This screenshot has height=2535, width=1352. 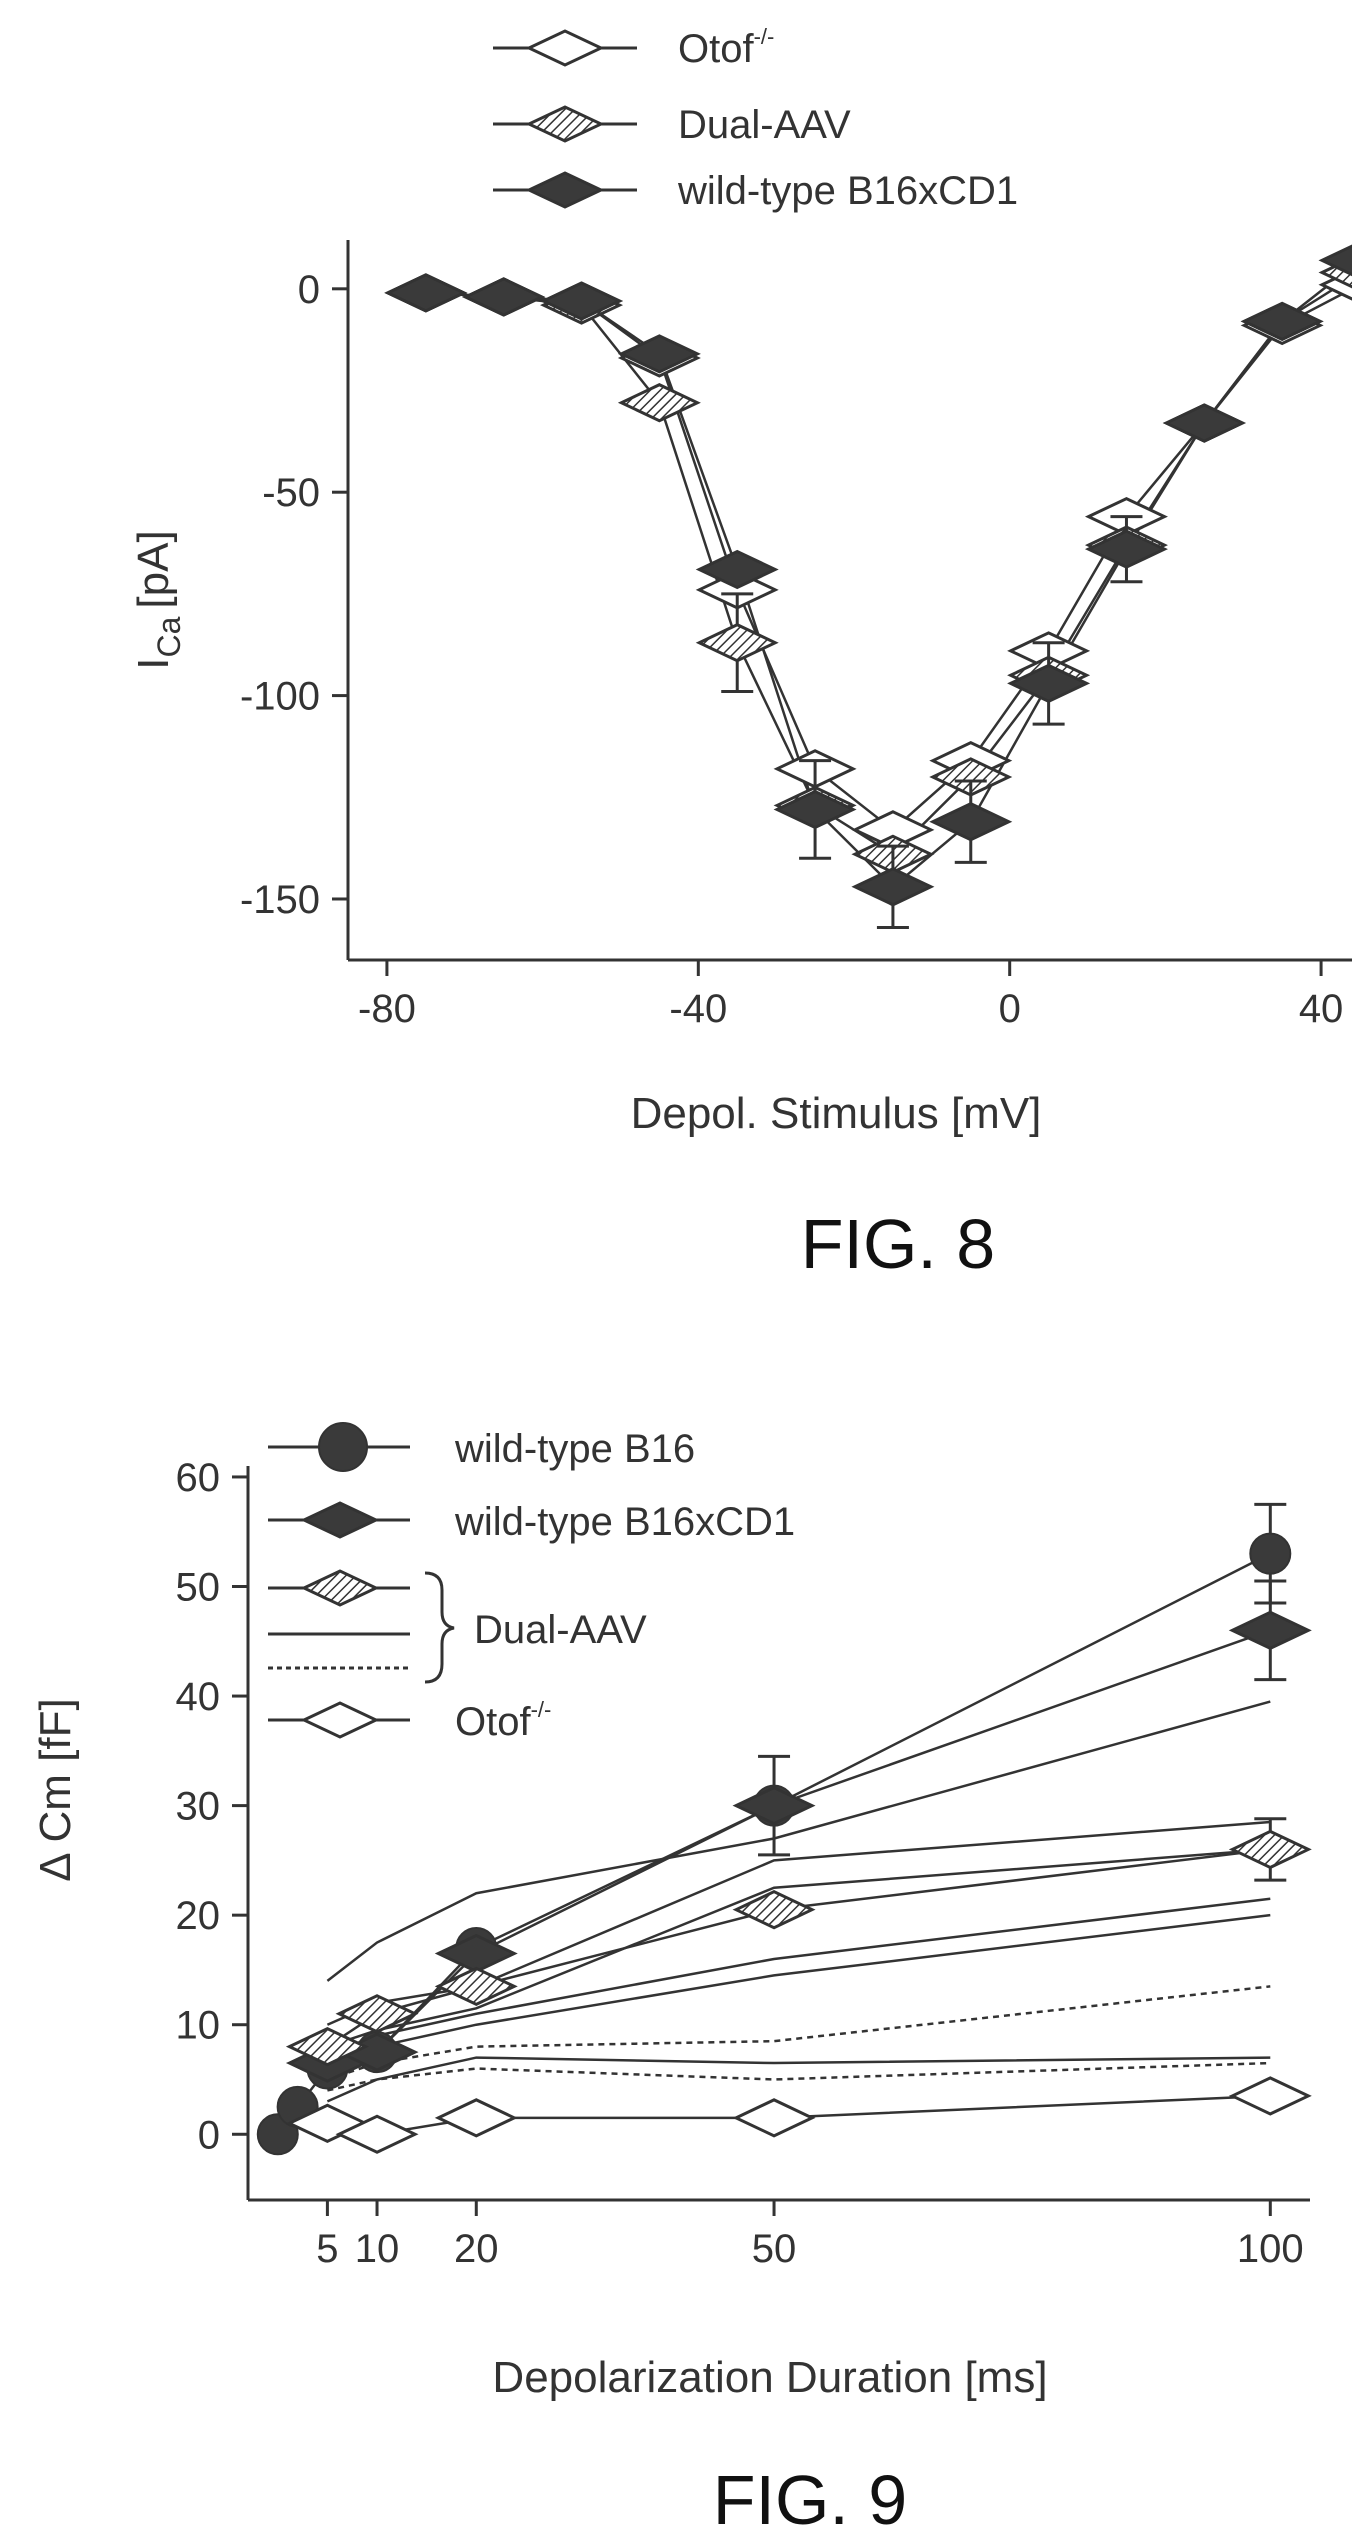 I want to click on fig9-x-tick-label: 100, so click(x=1270, y=2249).